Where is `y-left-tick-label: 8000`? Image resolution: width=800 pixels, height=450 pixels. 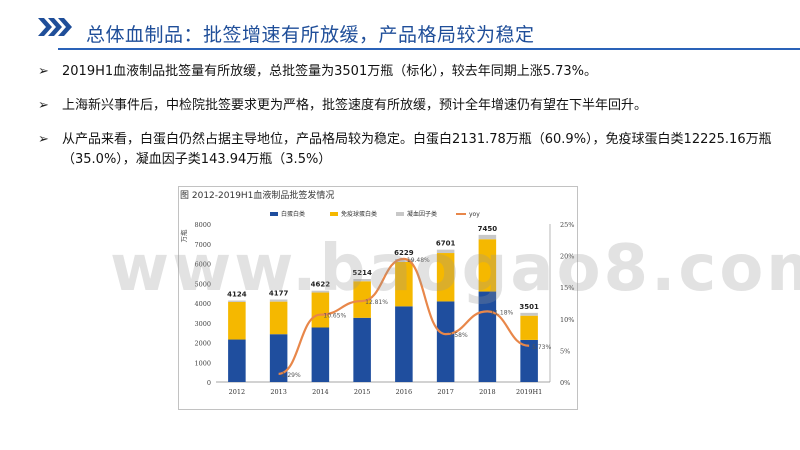 y-left-tick-label: 8000 is located at coordinates (202, 225).